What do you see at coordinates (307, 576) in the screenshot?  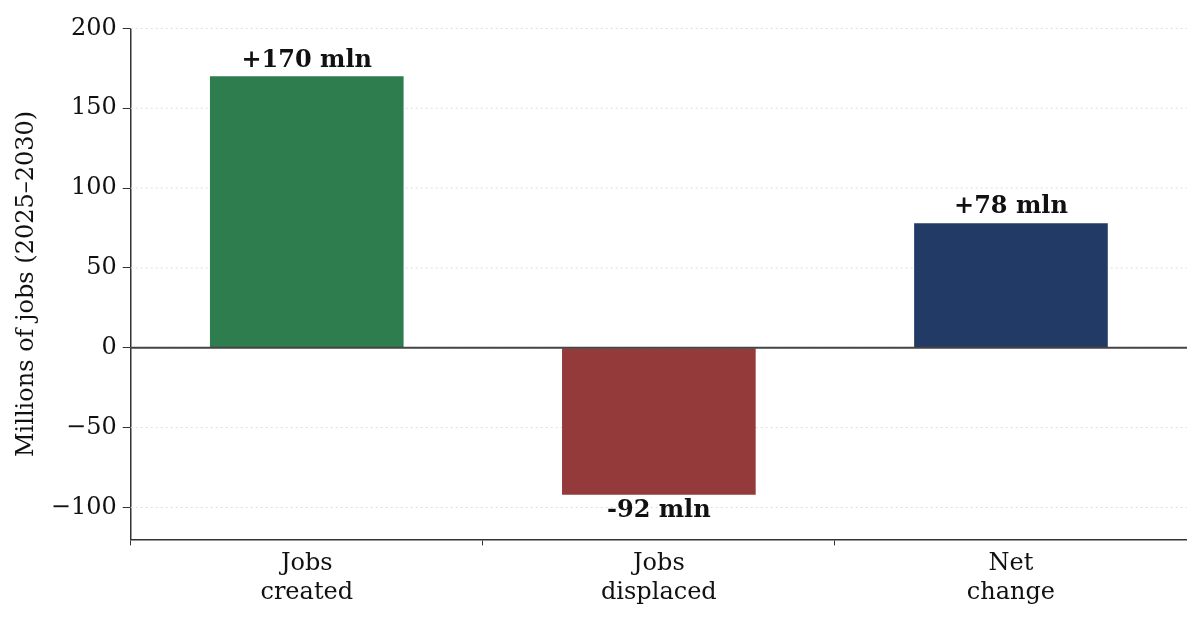 I see `x-tick-label: Jobs created` at bounding box center [307, 576].